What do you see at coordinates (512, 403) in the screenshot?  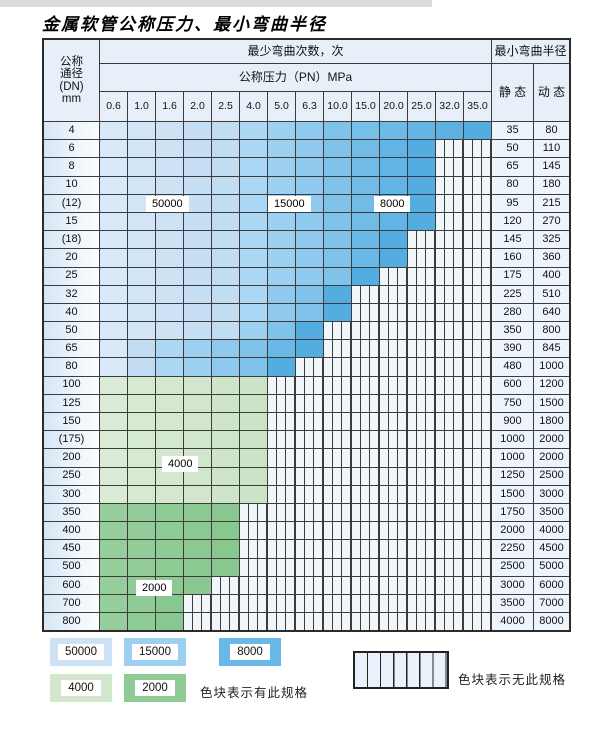 I see `static-radius-cell: 750` at bounding box center [512, 403].